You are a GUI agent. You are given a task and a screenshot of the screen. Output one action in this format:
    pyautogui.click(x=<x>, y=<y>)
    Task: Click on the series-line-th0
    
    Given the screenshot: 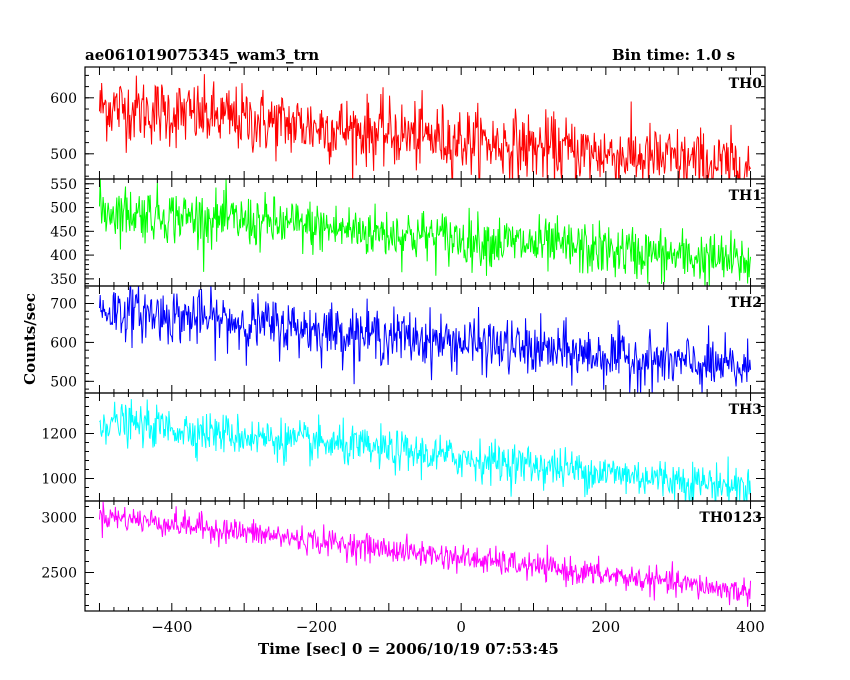 What is the action you would take?
    pyautogui.click(x=424, y=126)
    